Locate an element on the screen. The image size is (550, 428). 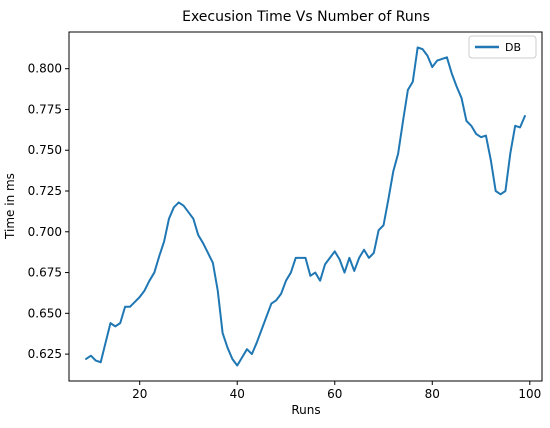
chart-title: Execusion Time Vs Number of Runs is located at coordinates (306, 17).